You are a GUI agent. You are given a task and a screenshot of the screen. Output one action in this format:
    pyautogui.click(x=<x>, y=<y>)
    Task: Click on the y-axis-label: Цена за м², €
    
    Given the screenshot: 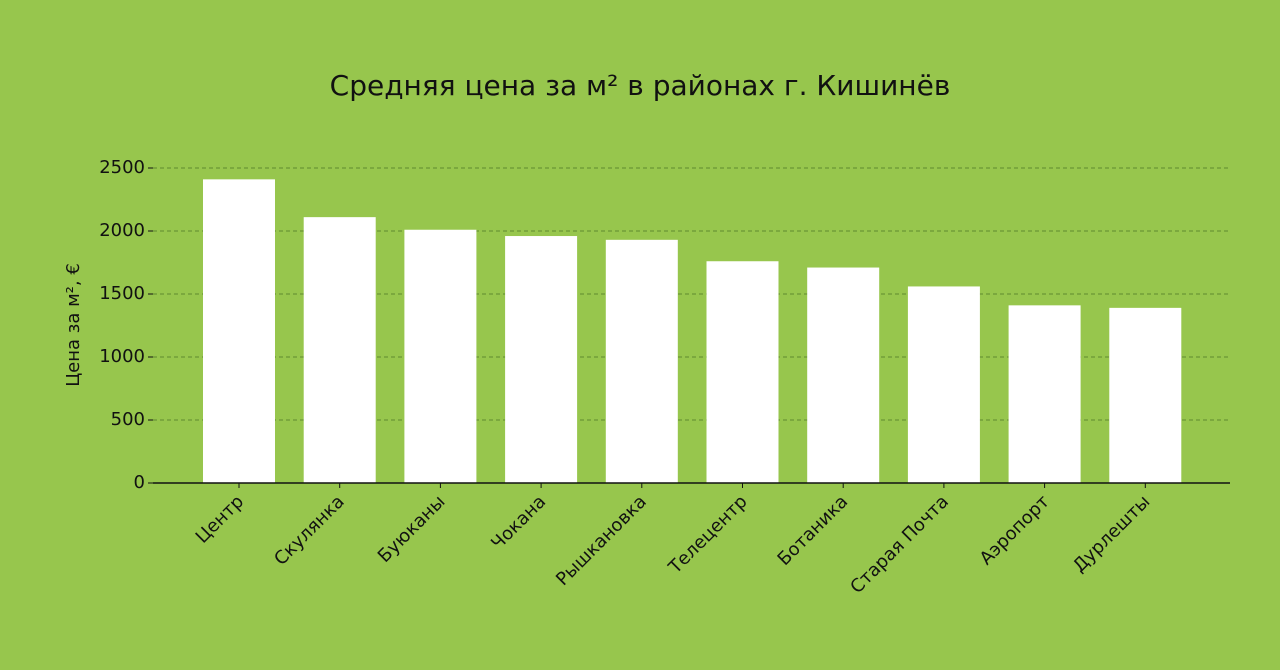 What is the action you would take?
    pyautogui.click(x=73, y=325)
    